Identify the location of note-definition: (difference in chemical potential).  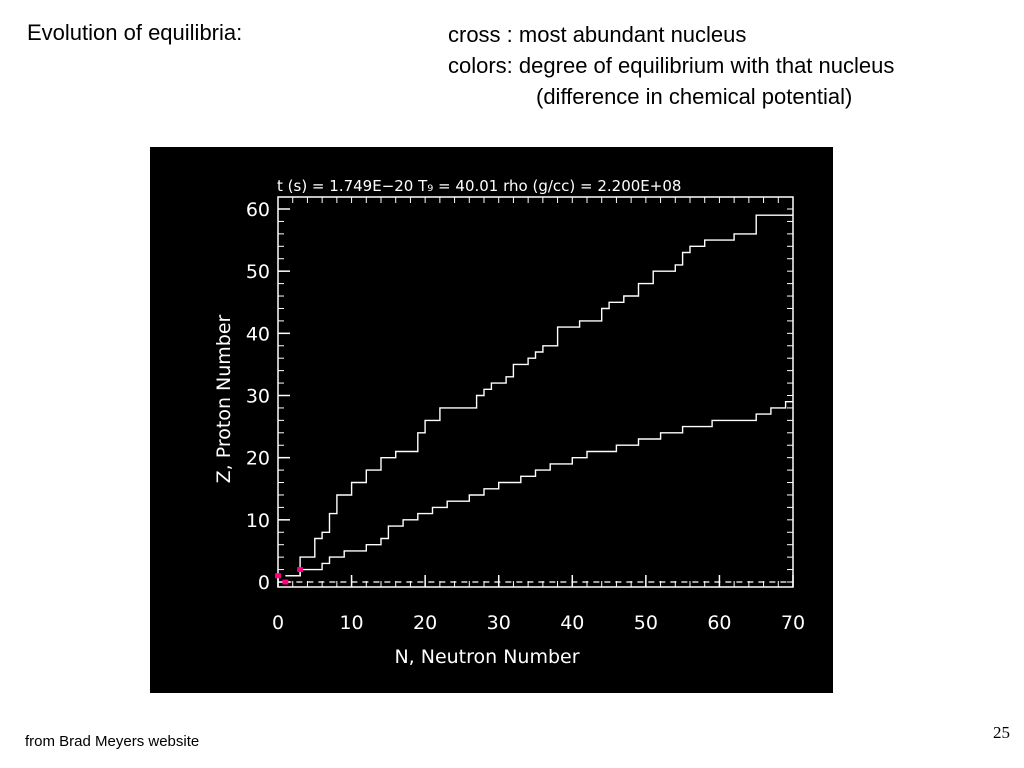
(694, 96).